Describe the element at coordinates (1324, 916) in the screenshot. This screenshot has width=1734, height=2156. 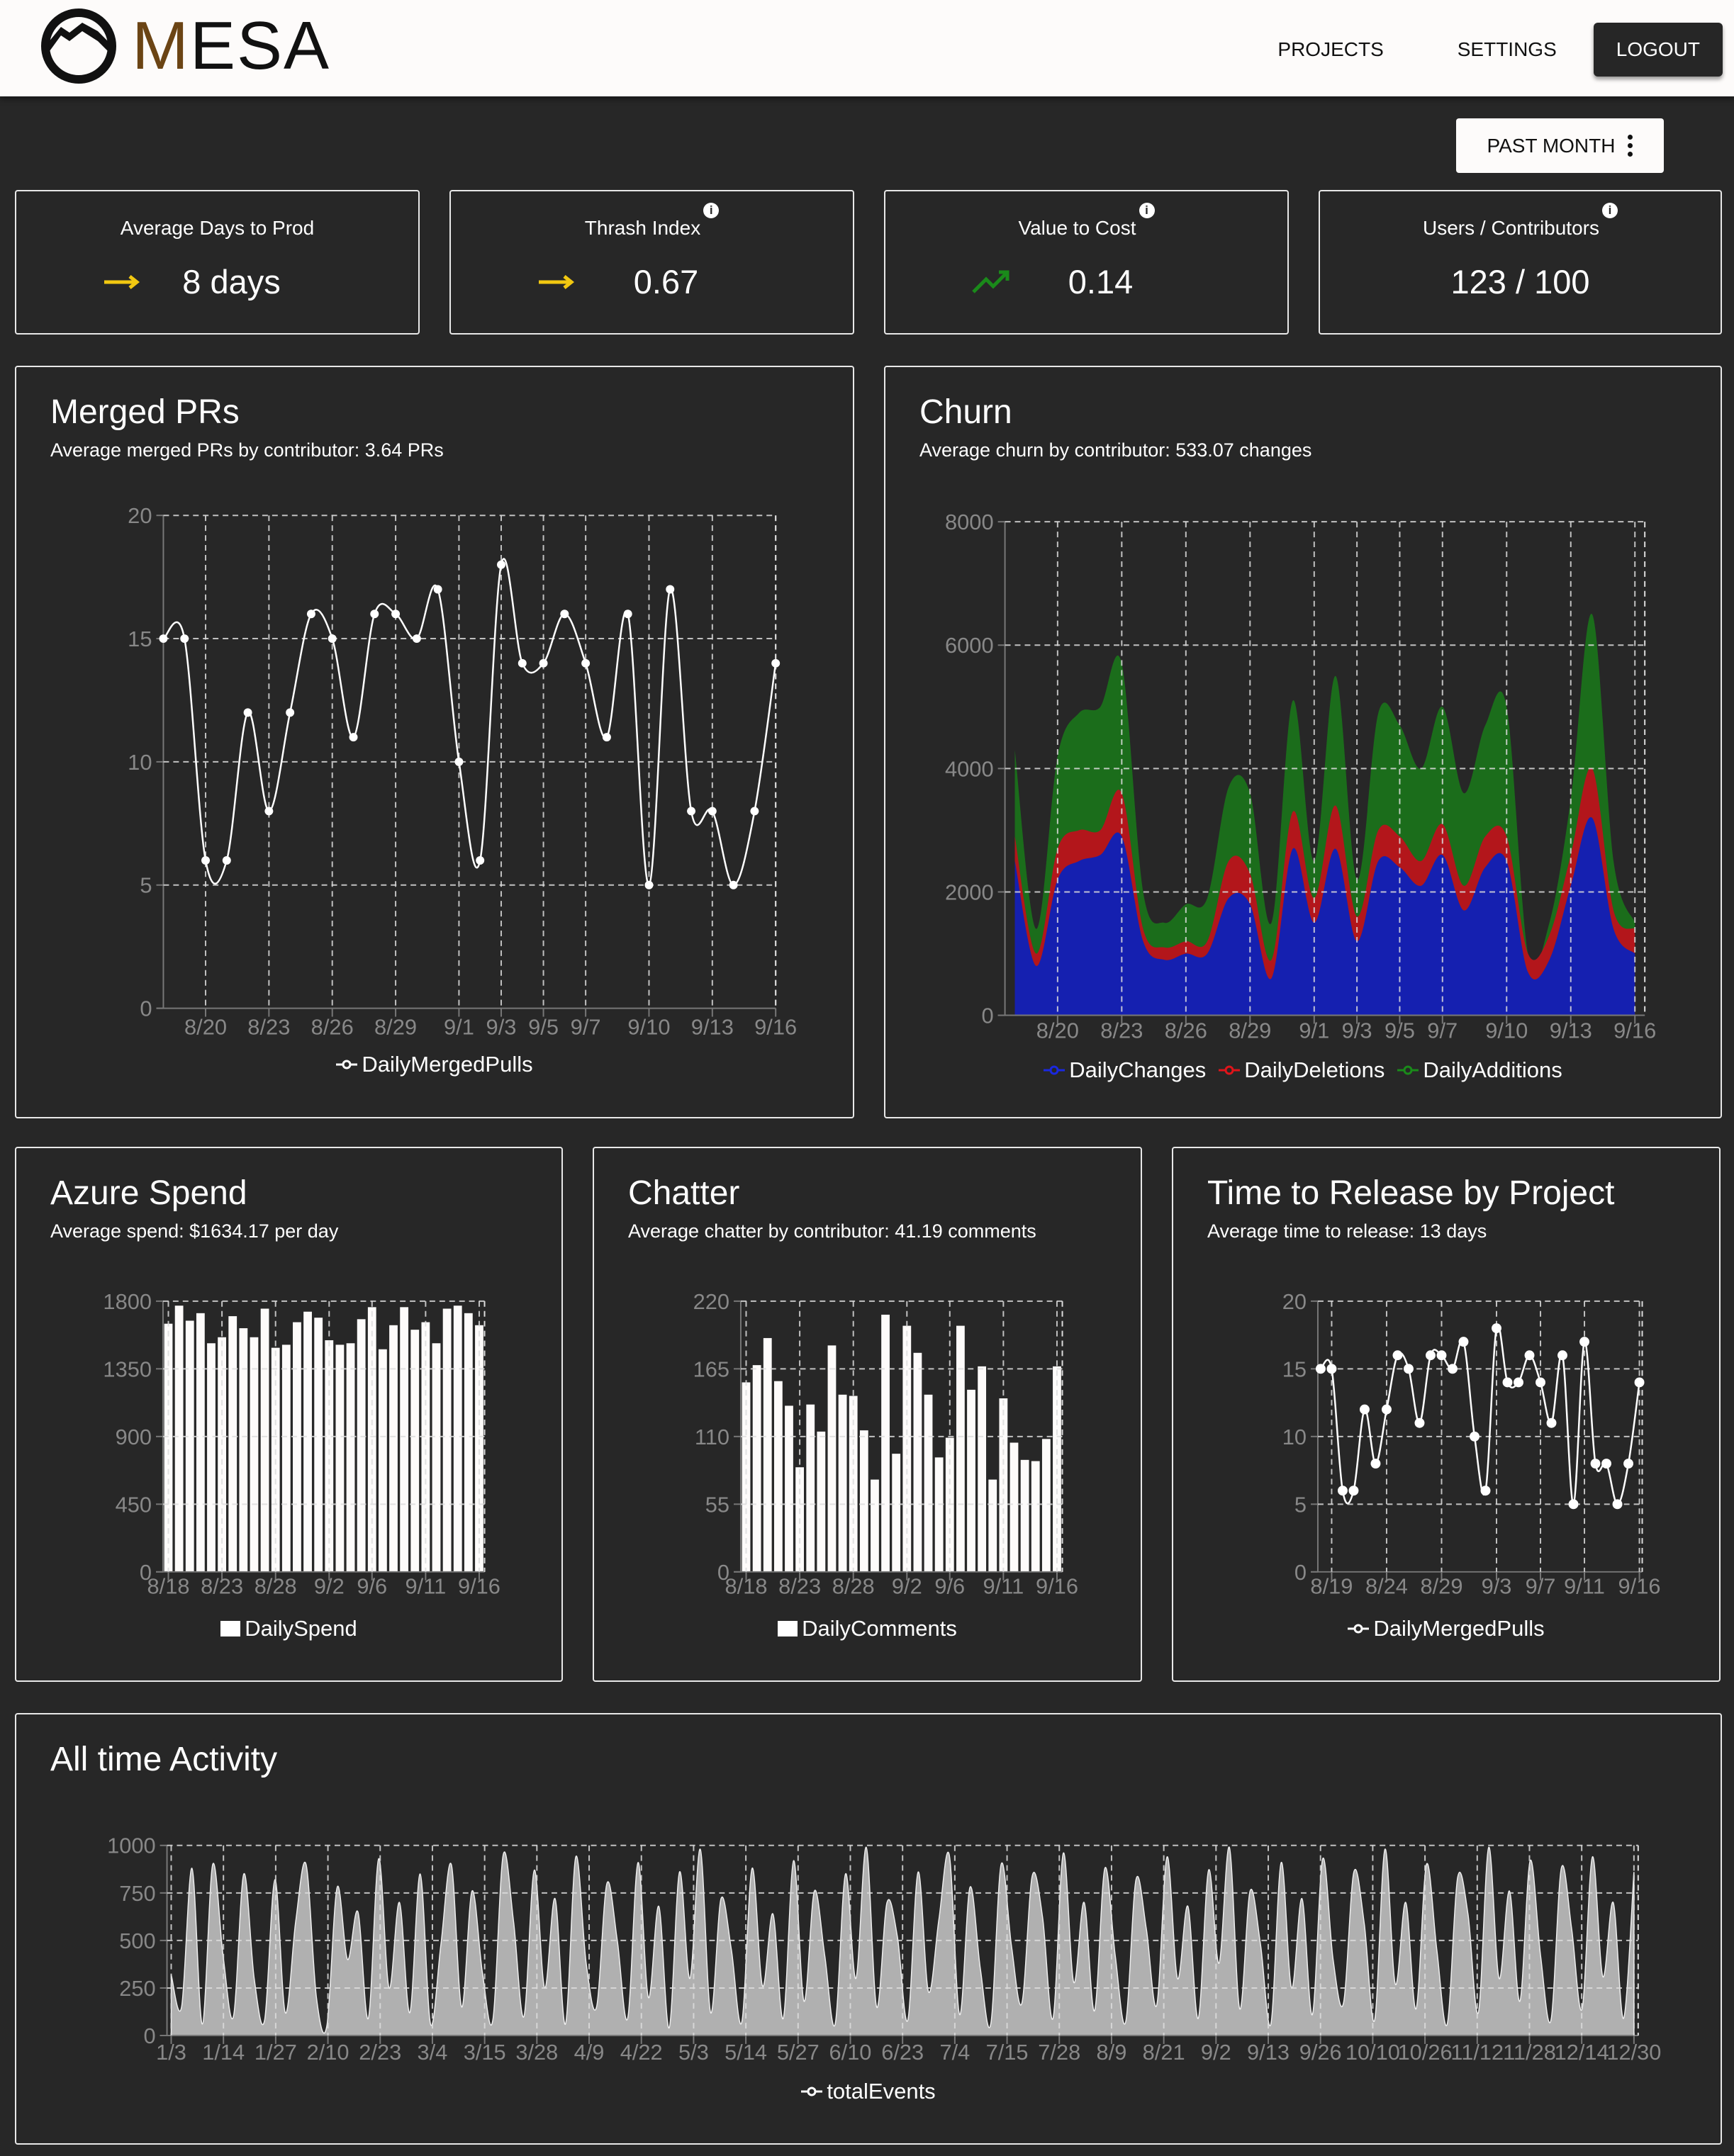
I see `area-dailychanges` at that location.